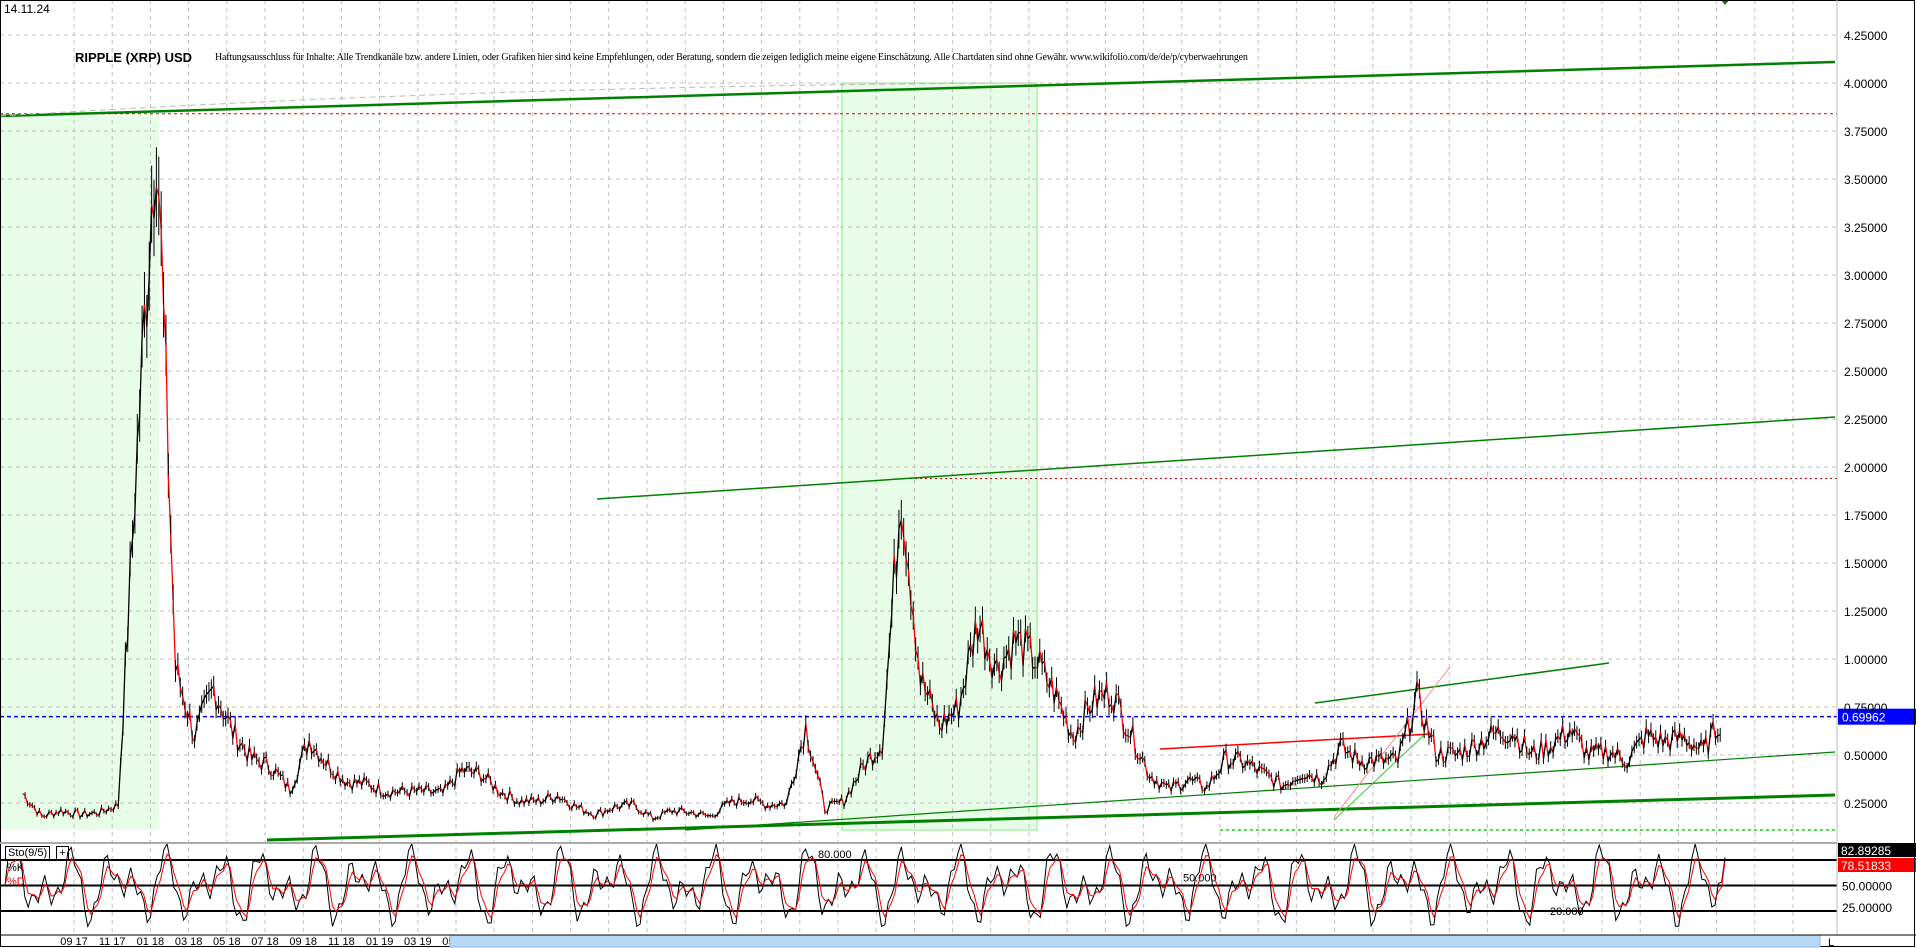  I want to click on d-value-label: 78.51833, so click(1866, 866).